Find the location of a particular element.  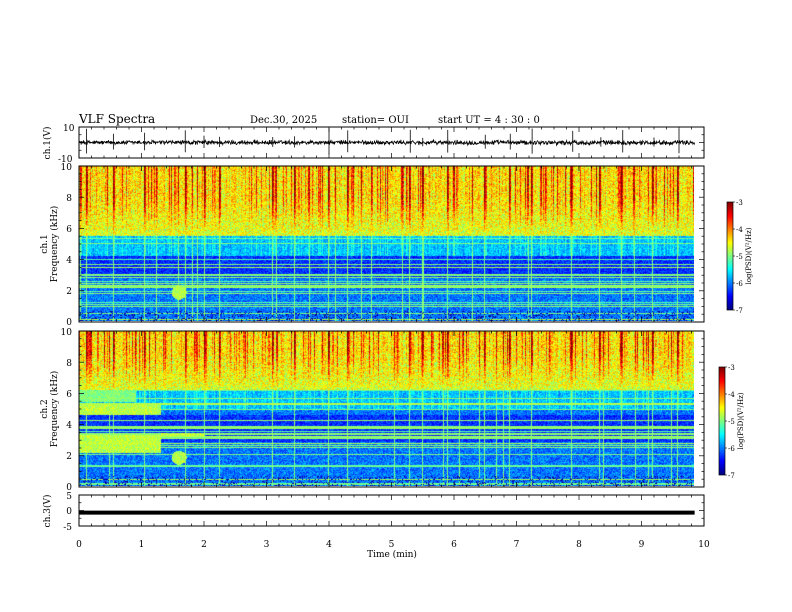

x-tick-label: 4 is located at coordinates (329, 545).